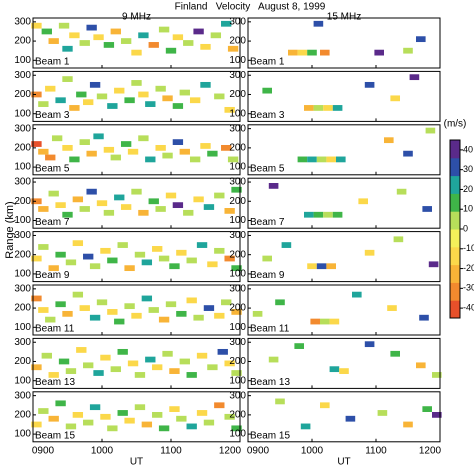  What do you see at coordinates (468, 209) in the screenshot?
I see `colorbar-tick-label: 10` at bounding box center [468, 209].